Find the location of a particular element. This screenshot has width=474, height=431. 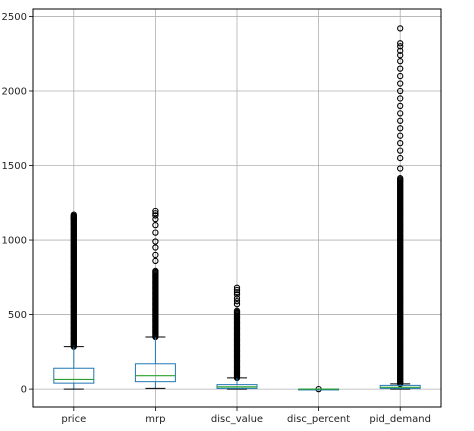

x-tick-label: mrp is located at coordinates (155, 419).